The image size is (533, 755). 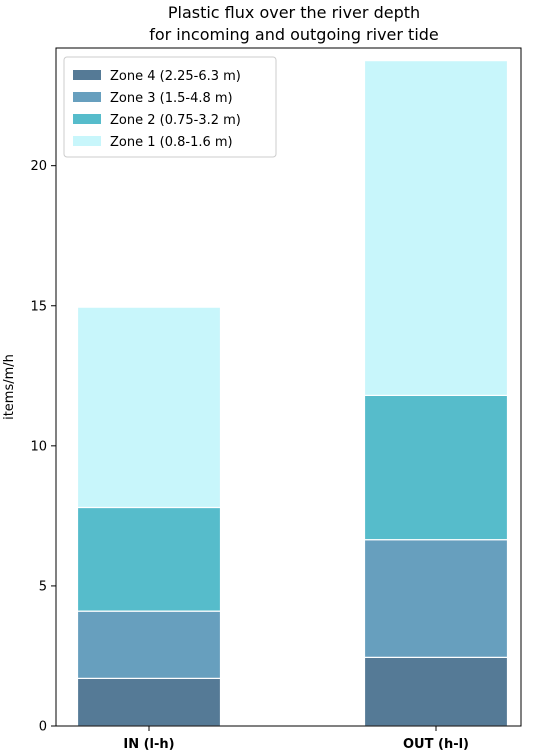 I want to click on legend-label: Zone 2 (0.75-3.2 m), so click(x=175, y=120).